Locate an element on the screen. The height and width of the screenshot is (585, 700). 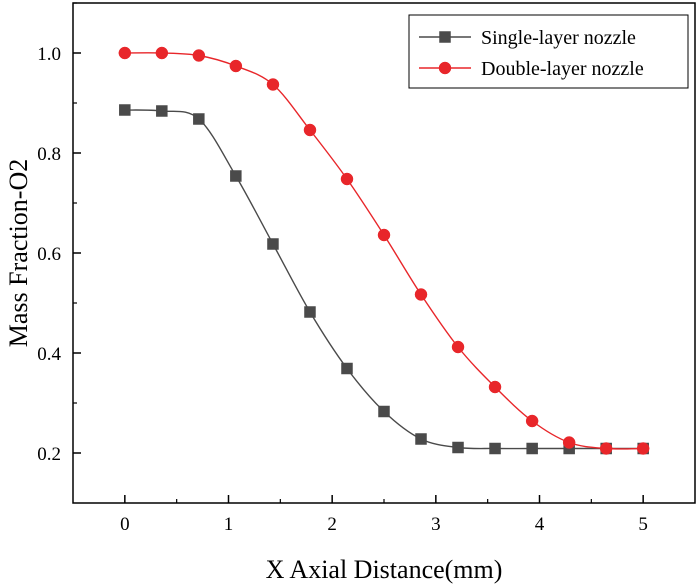
y-tick-label: 0.2 is located at coordinates (49, 454).